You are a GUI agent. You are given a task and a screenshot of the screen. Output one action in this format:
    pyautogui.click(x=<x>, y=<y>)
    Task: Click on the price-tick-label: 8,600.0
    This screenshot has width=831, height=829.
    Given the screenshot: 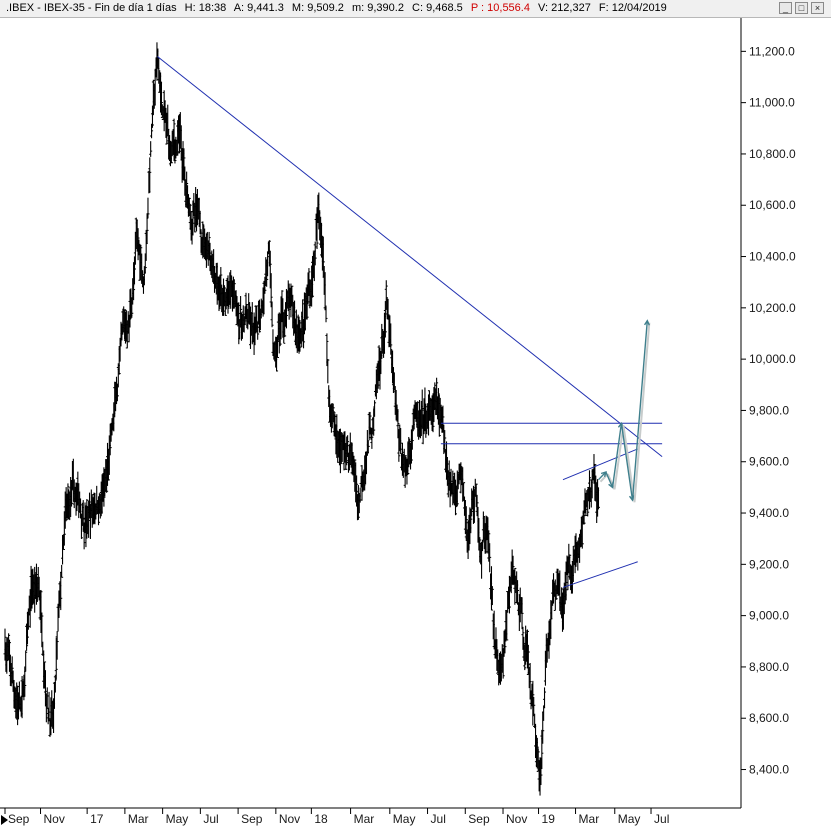 What is the action you would take?
    pyautogui.click(x=769, y=718)
    